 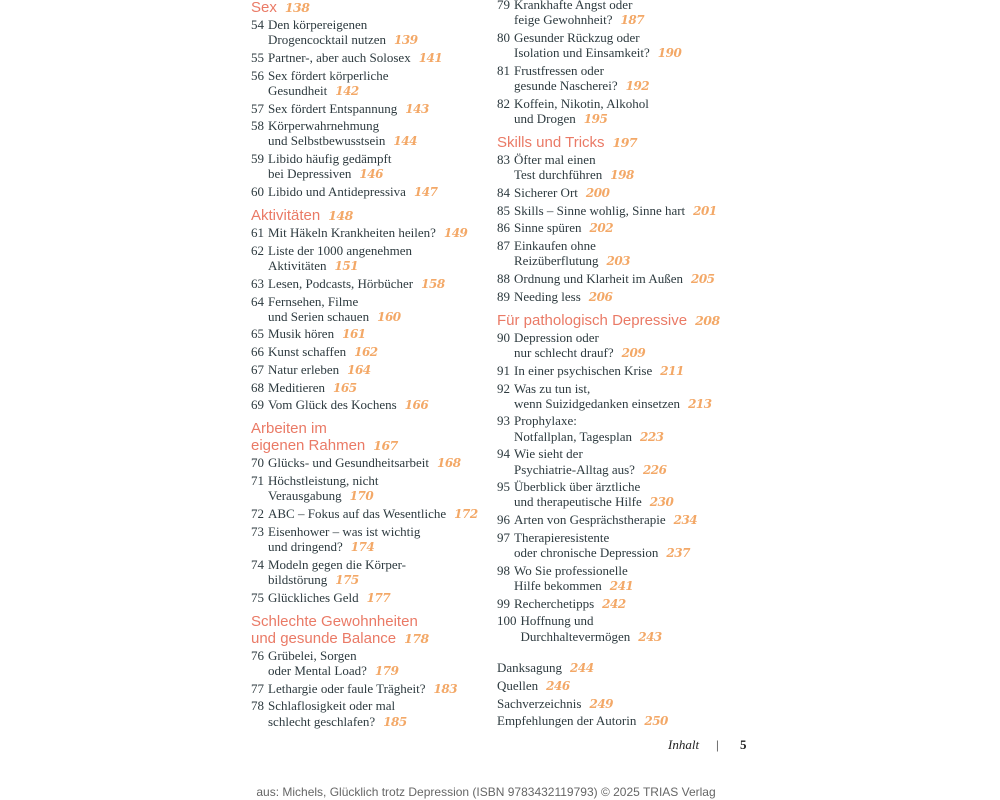 I want to click on line-text: Quellen, so click(x=518, y=686).